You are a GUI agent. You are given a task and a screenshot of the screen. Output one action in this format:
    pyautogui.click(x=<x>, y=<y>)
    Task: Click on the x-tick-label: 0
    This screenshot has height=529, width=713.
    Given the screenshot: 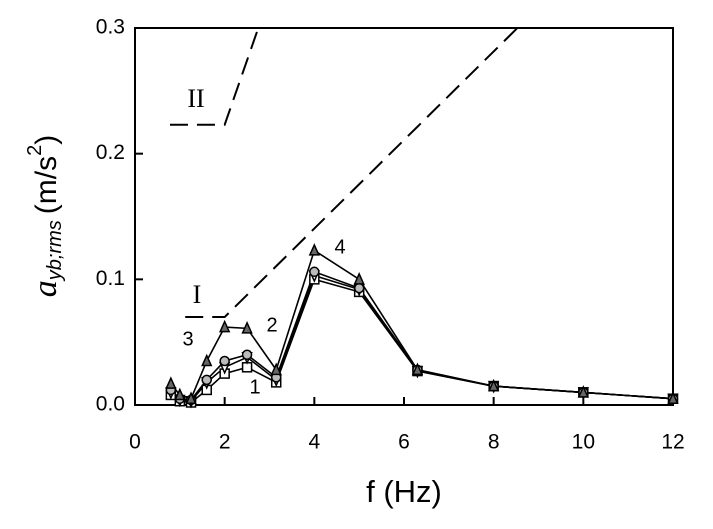 What is the action you would take?
    pyautogui.click(x=135, y=442)
    